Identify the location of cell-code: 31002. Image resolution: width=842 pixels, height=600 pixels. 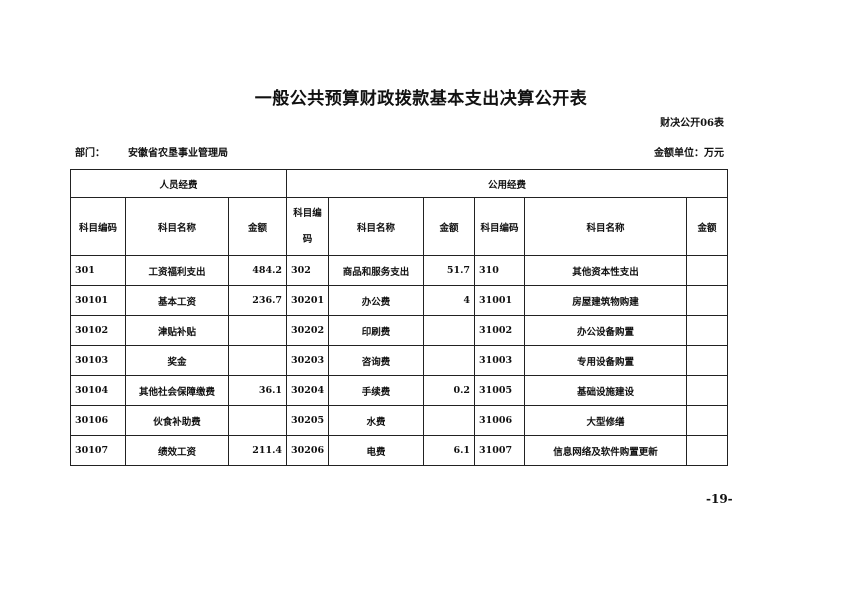
(499, 330).